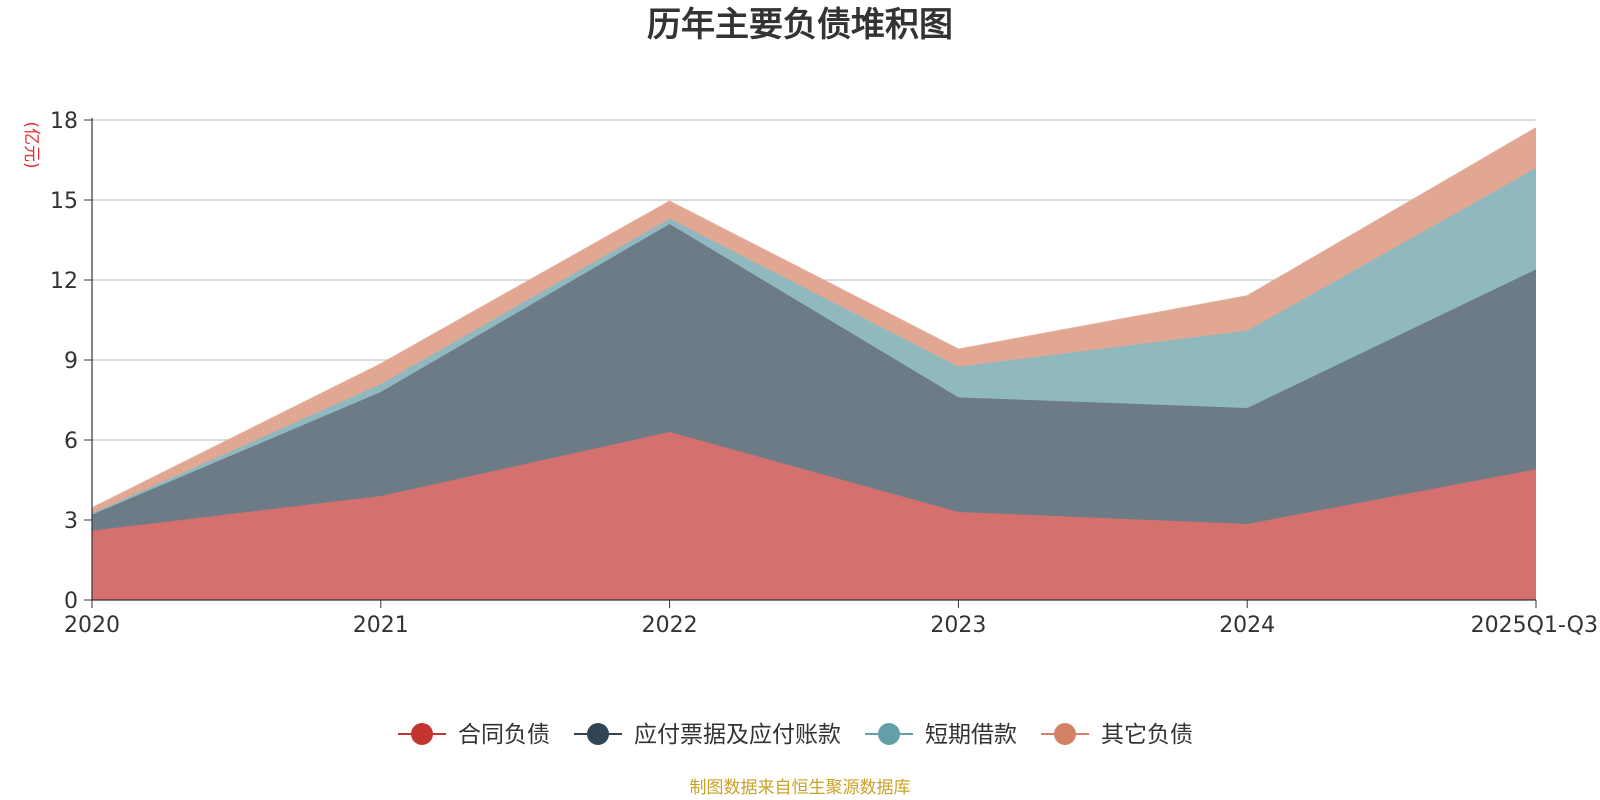  What do you see at coordinates (381, 625) in the screenshot?
I see `x-tick-label: 2021` at bounding box center [381, 625].